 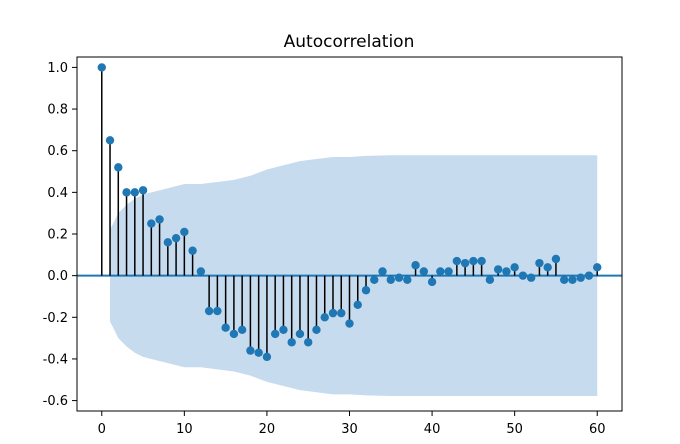 I want to click on x-axis: 0 10 20 30 40 50 60, so click(x=352, y=424).